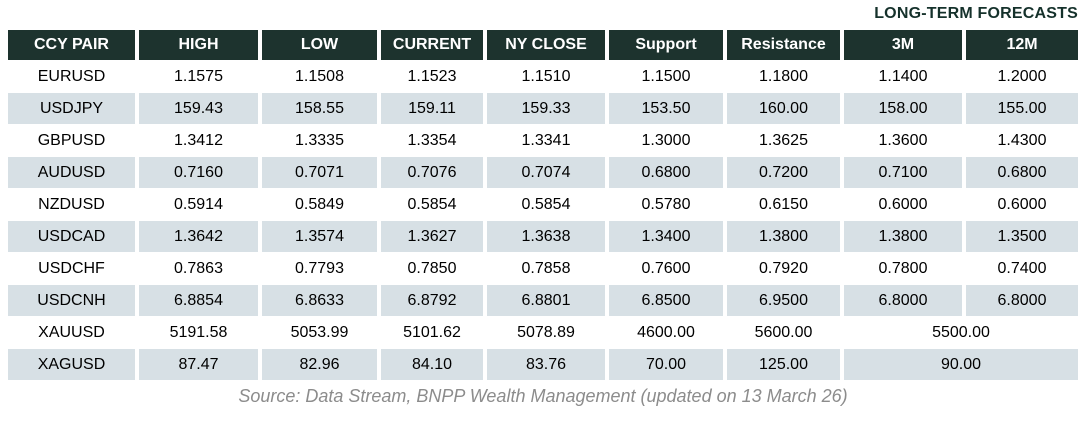  Describe the element at coordinates (546, 236) in the screenshot. I see `value-cell: 1.3638` at that location.